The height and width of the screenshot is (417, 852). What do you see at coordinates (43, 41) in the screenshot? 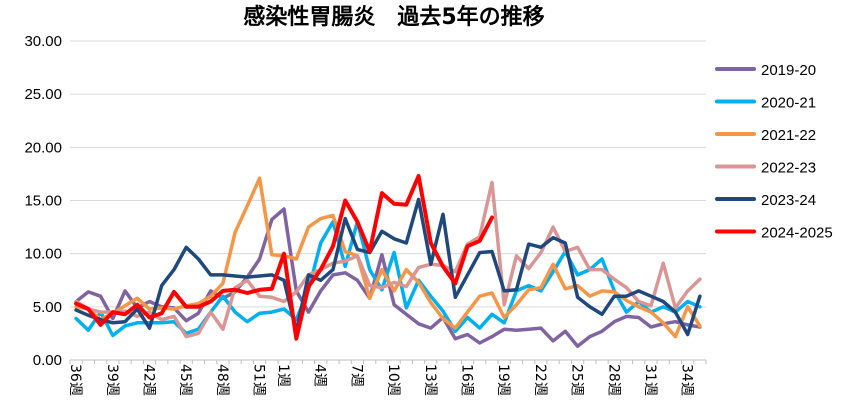
I see `y-tick-label: 30.00` at bounding box center [43, 41].